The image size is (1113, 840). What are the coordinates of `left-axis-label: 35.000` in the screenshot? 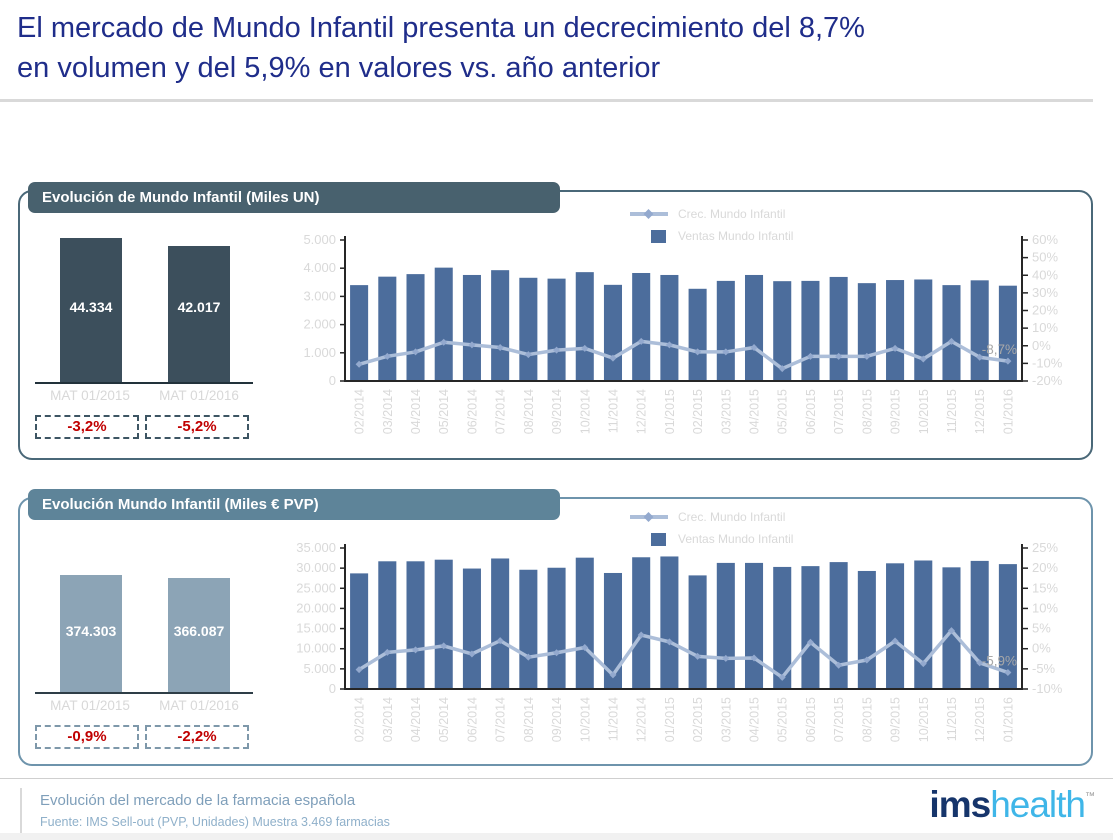 It's located at (316, 547).